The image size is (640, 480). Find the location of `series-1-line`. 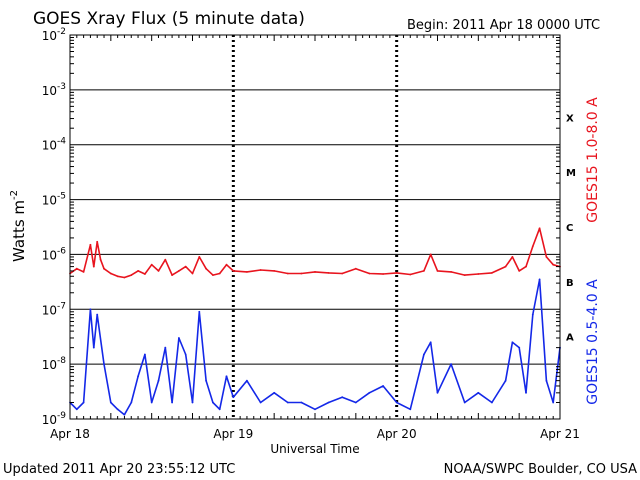

series-1-line is located at coordinates (315, 253).